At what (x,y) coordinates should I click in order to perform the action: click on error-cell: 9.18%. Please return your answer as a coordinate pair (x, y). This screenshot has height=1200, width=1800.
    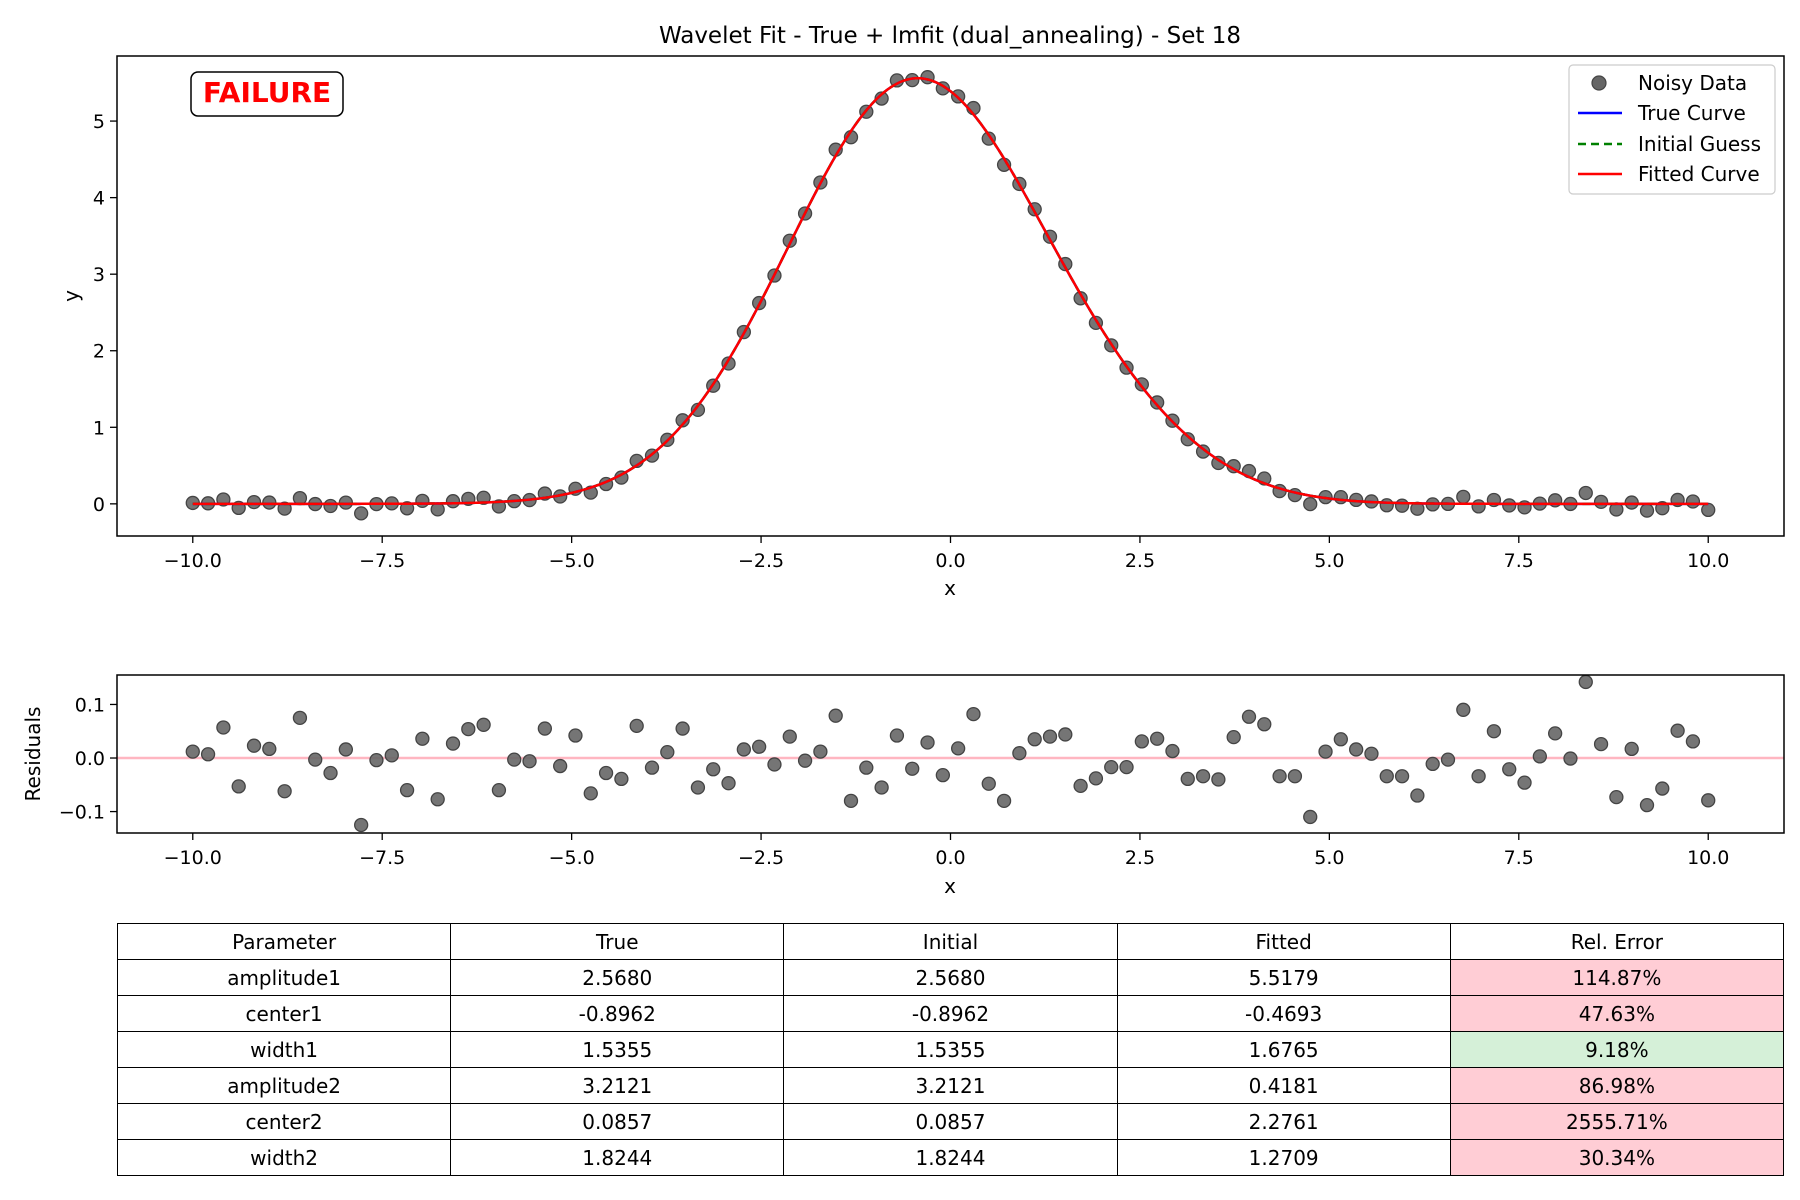
    Looking at the image, I should click on (1617, 1049).